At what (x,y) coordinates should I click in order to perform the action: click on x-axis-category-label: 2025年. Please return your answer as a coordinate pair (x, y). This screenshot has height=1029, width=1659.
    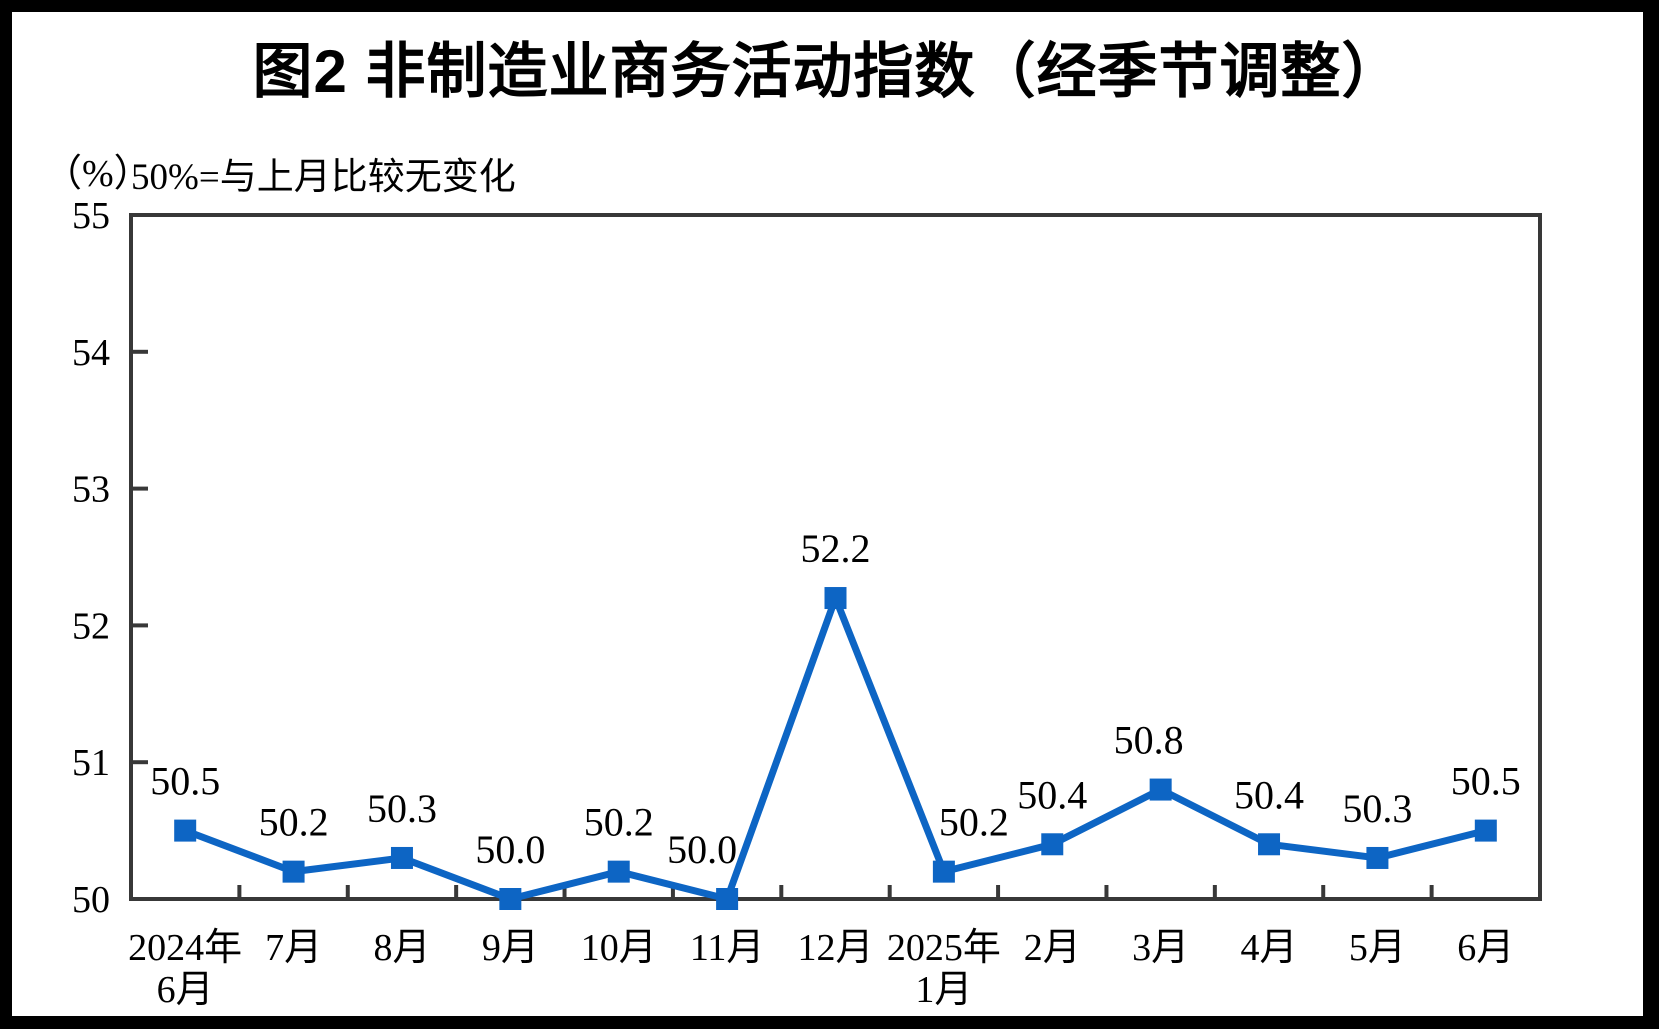
    Looking at the image, I should click on (944, 948).